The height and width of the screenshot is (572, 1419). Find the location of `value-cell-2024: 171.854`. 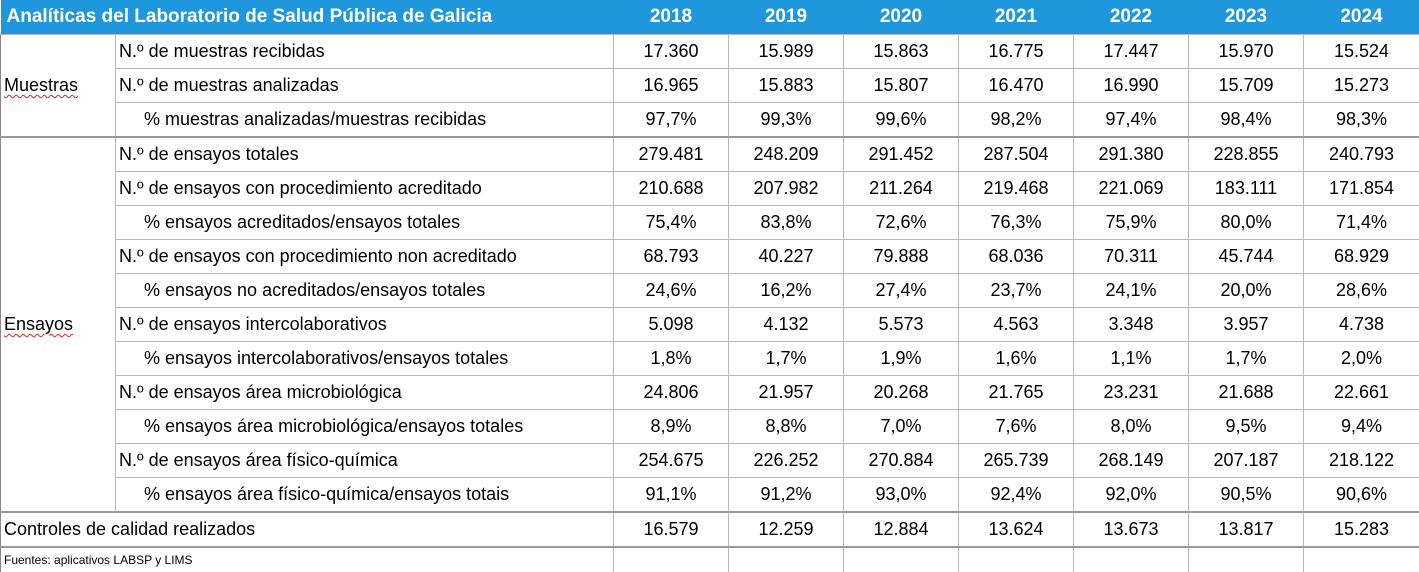

value-cell-2024: 171.854 is located at coordinates (1361, 189).